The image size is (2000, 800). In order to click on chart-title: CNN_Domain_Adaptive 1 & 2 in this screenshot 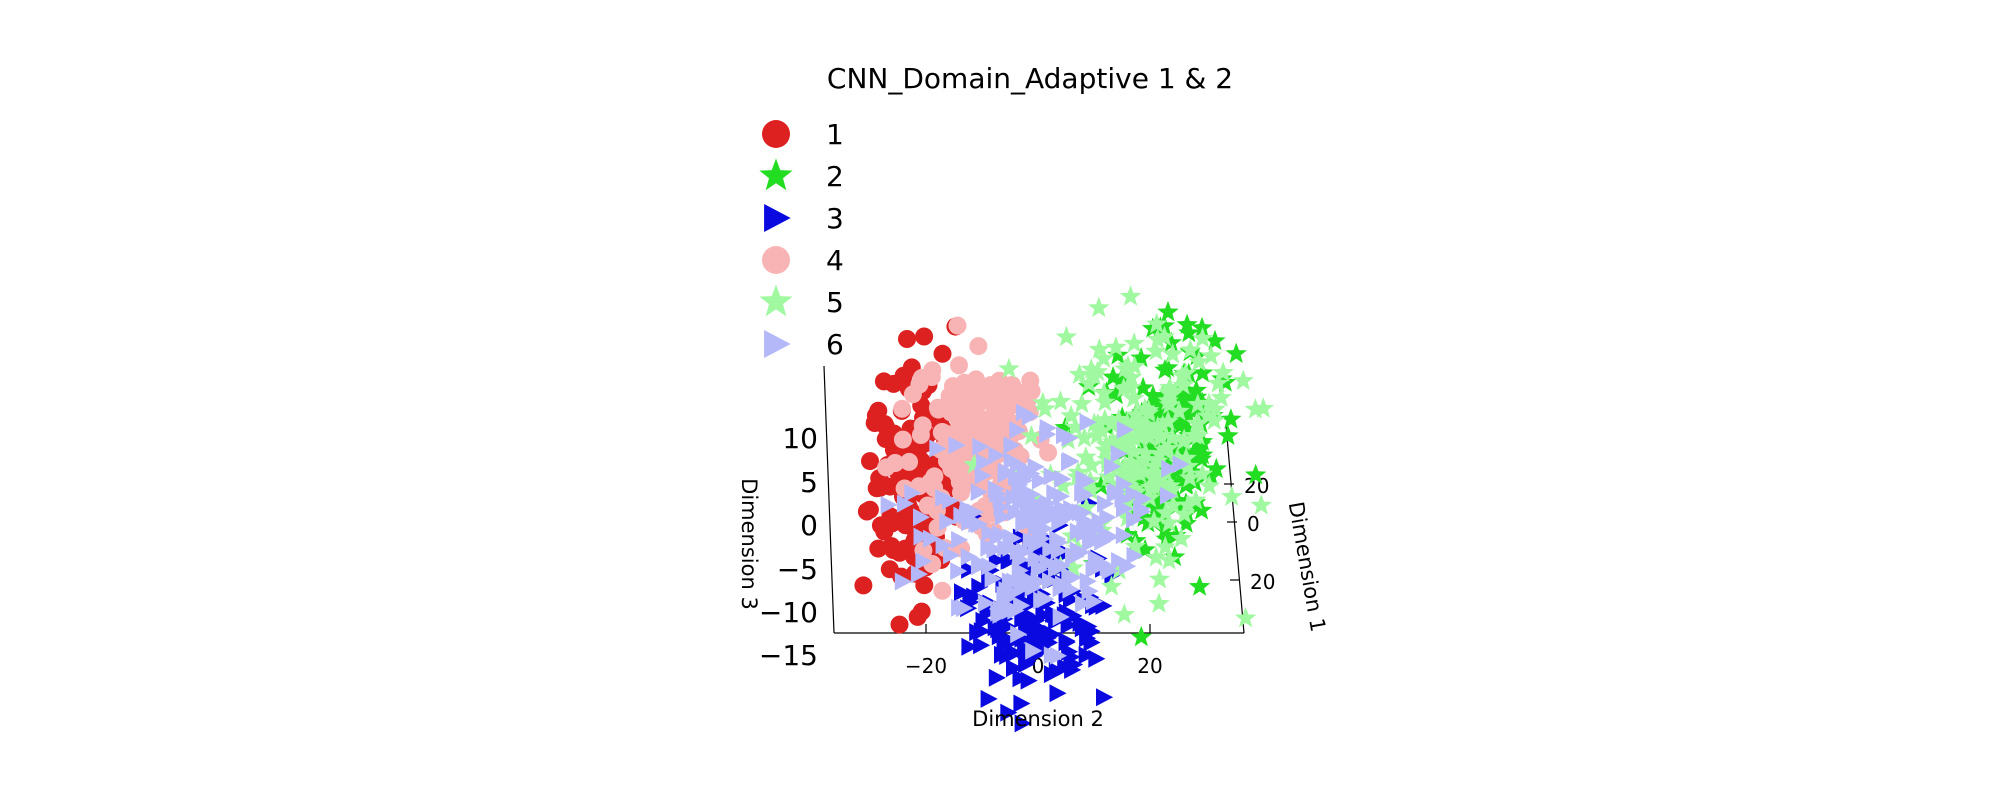, I will do `click(1030, 78)`.